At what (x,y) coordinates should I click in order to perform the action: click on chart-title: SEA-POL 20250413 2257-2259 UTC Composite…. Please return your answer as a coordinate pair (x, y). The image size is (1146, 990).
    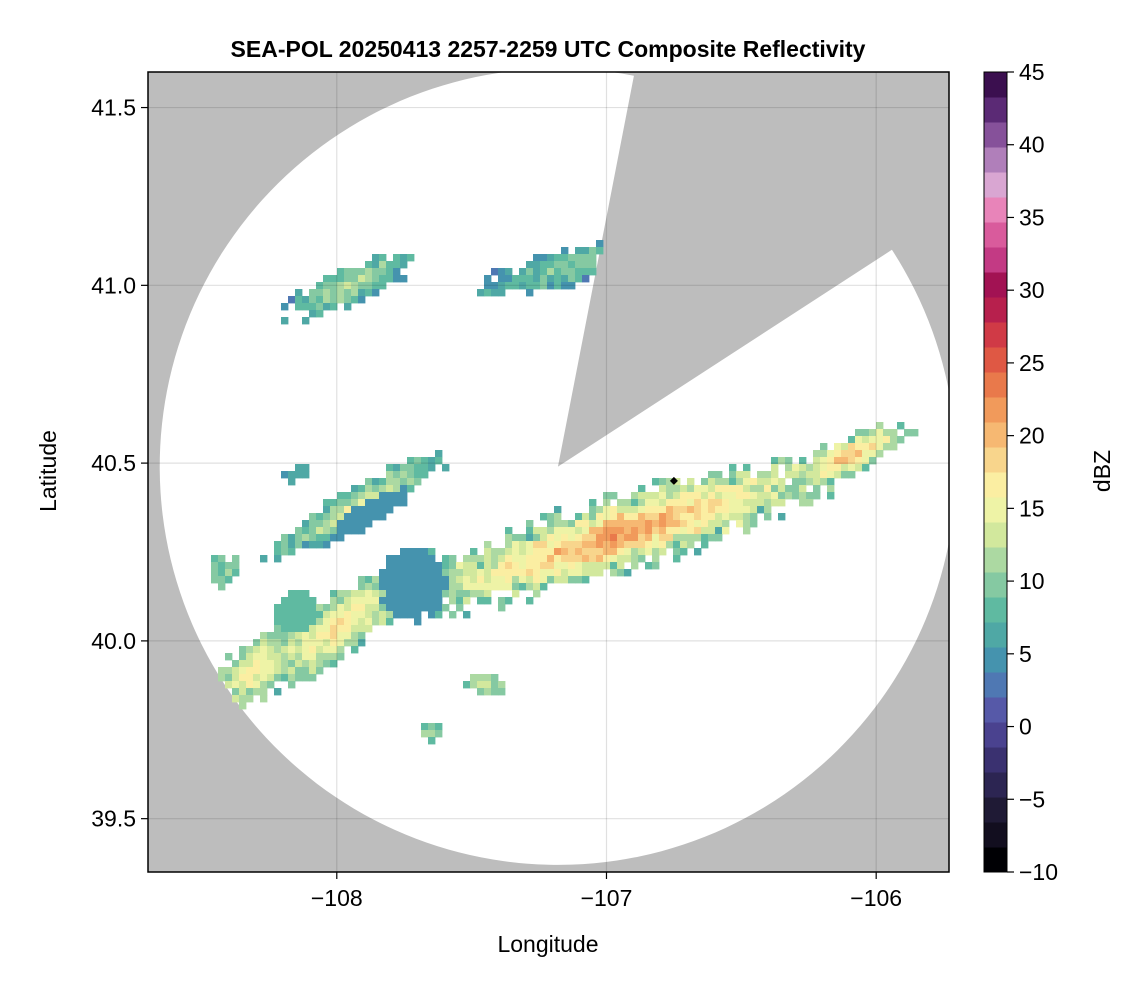
    Looking at the image, I should click on (548, 49).